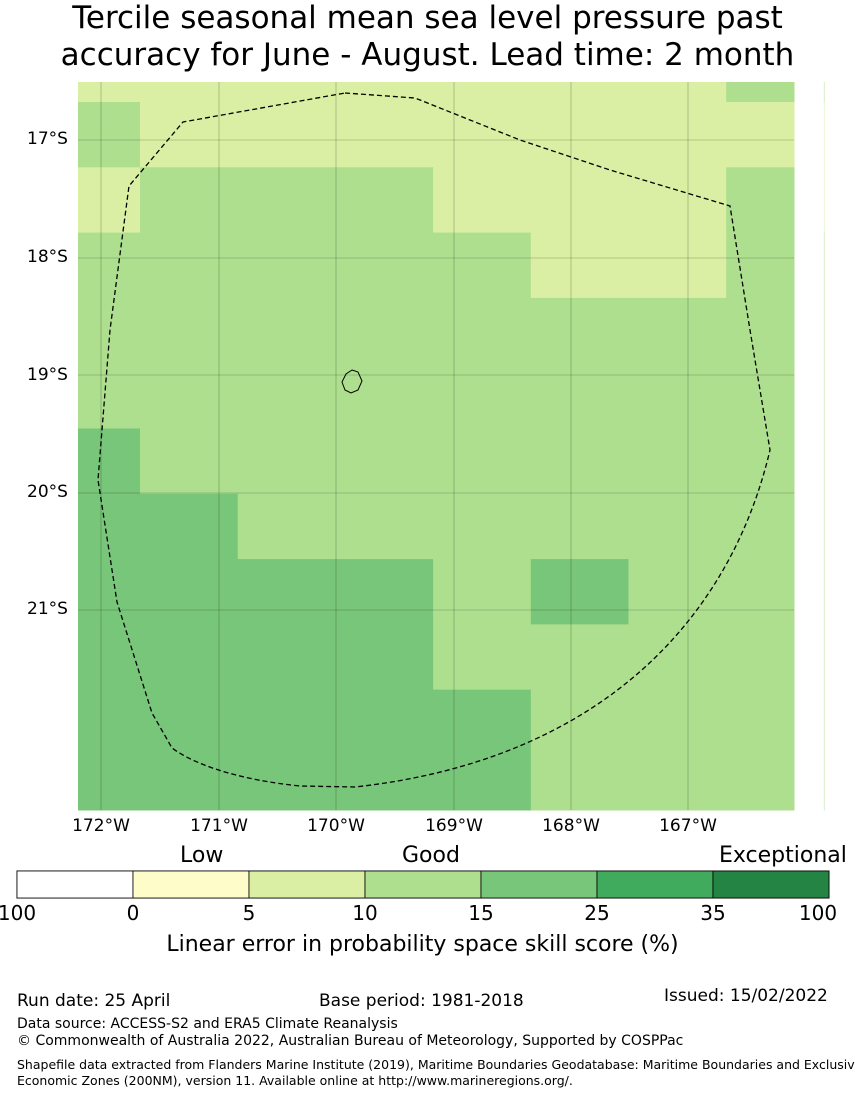  What do you see at coordinates (47, 609) in the screenshot?
I see `lat-label-21s: 21°S` at bounding box center [47, 609].